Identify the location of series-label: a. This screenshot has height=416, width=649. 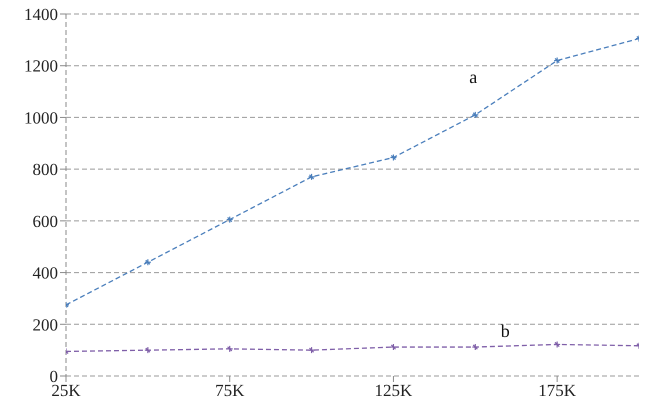
(473, 76).